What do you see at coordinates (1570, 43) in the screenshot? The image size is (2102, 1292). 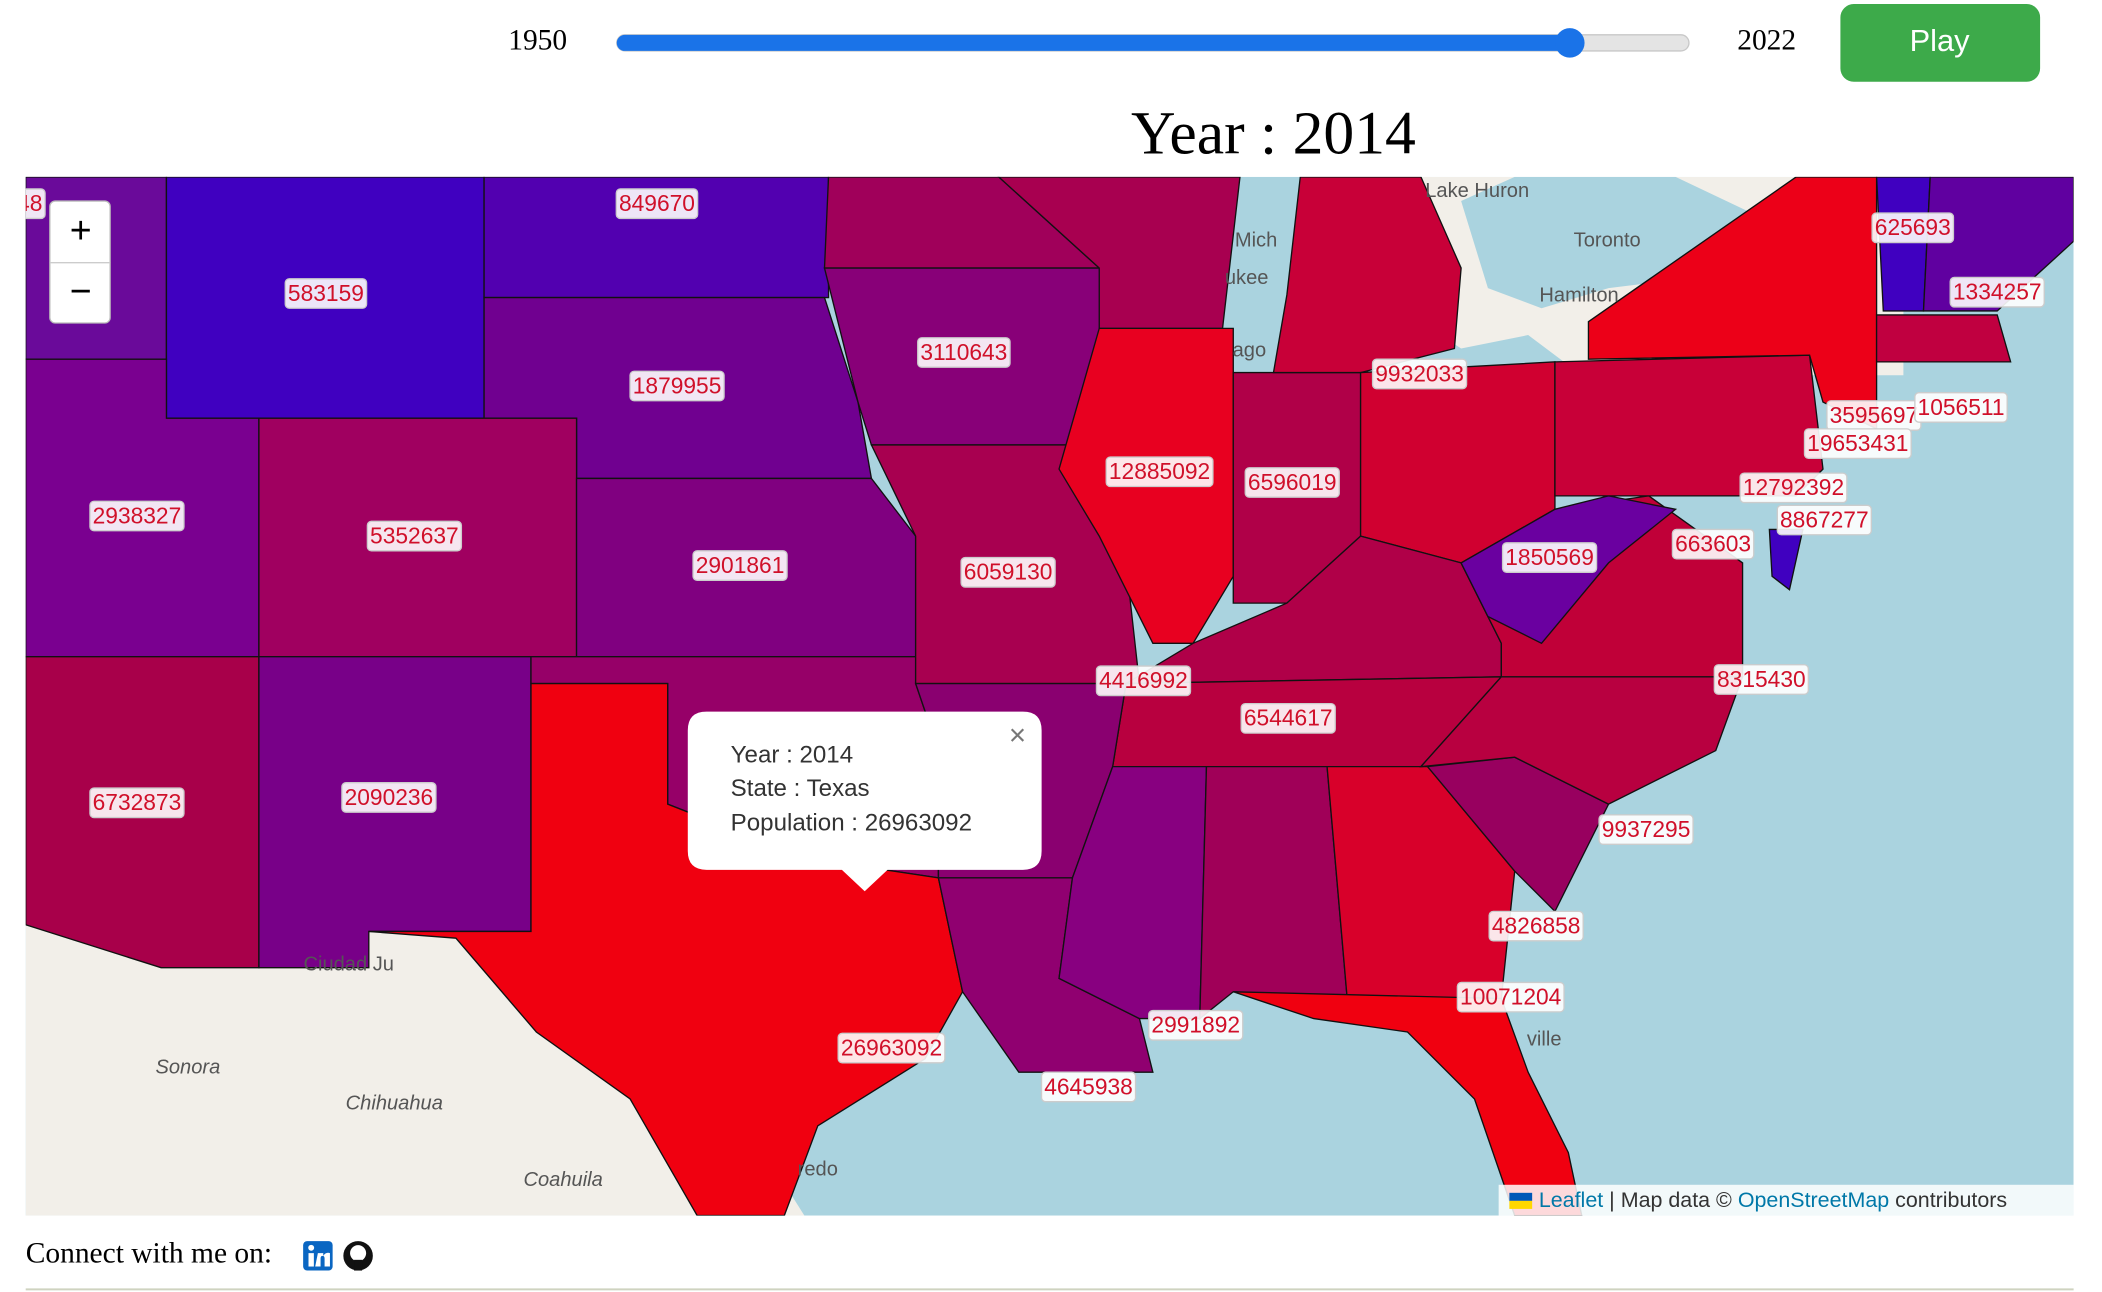 I see `slider-thumb` at bounding box center [1570, 43].